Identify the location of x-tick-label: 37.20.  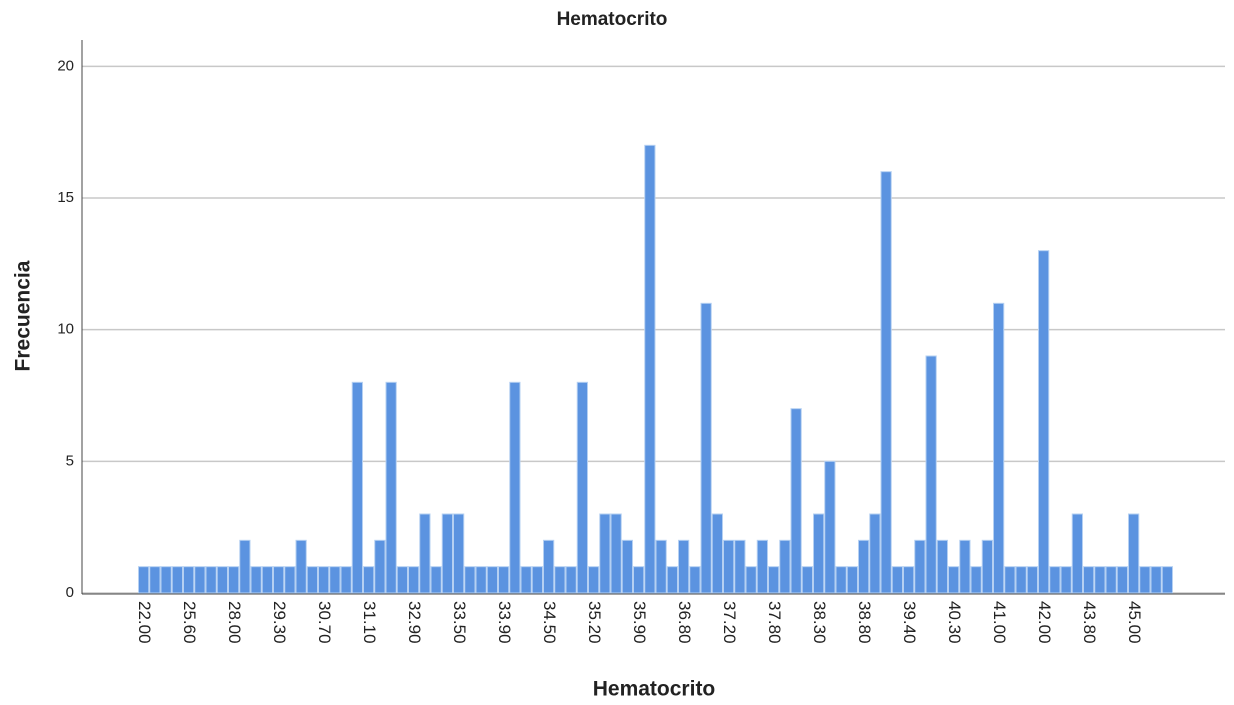
(729, 622).